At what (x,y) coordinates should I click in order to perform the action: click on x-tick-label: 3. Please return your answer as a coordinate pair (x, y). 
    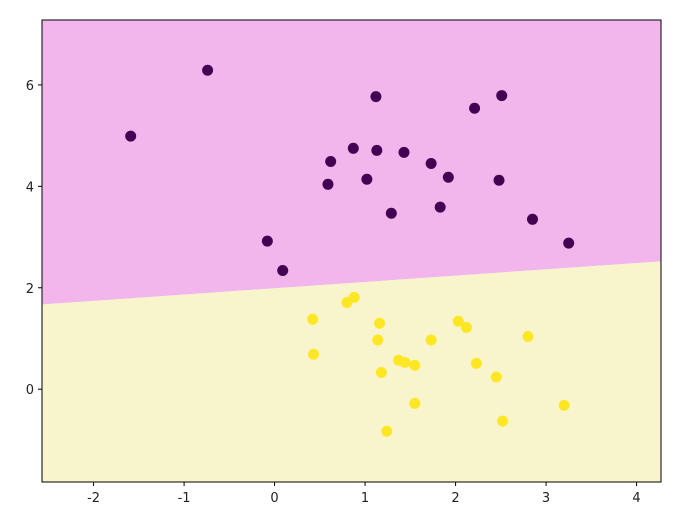
    Looking at the image, I should click on (546, 498).